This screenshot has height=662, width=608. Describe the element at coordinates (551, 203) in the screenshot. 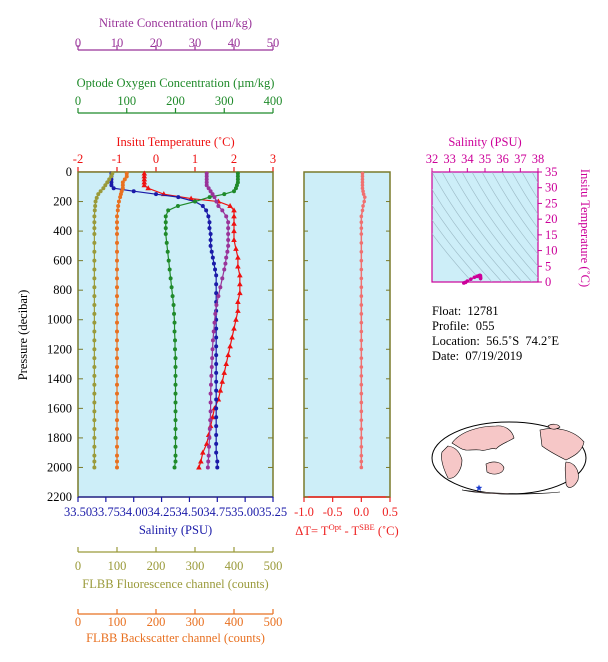

I see `ts-y-tick-label: 25` at that location.